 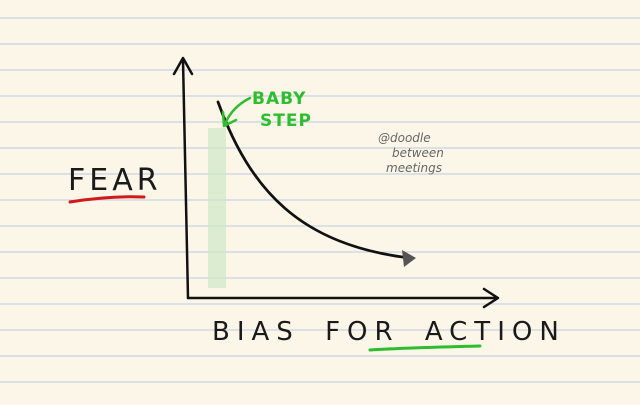 What do you see at coordinates (217, 208) in the screenshot?
I see `baby-step-strip` at bounding box center [217, 208].